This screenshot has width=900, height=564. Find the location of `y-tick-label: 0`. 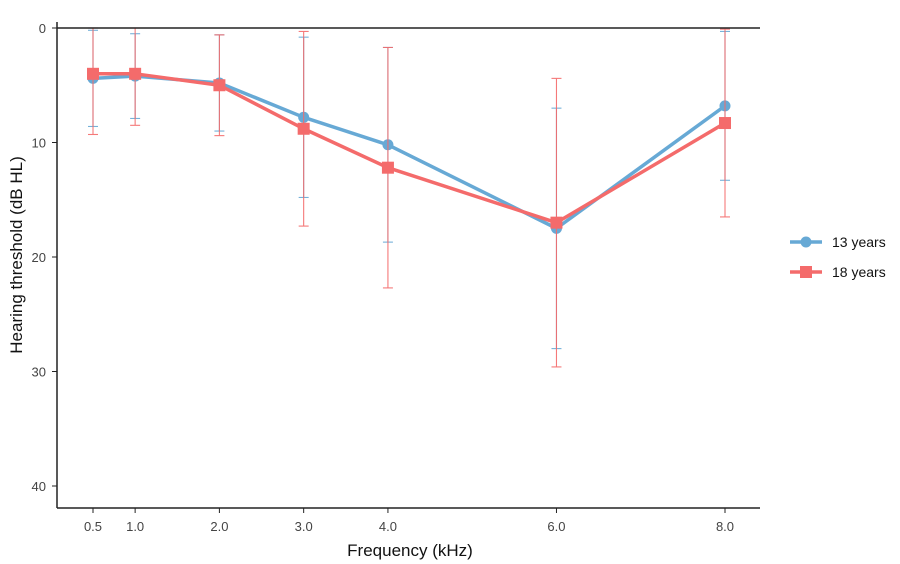

y-tick-label: 0 is located at coordinates (42, 28).